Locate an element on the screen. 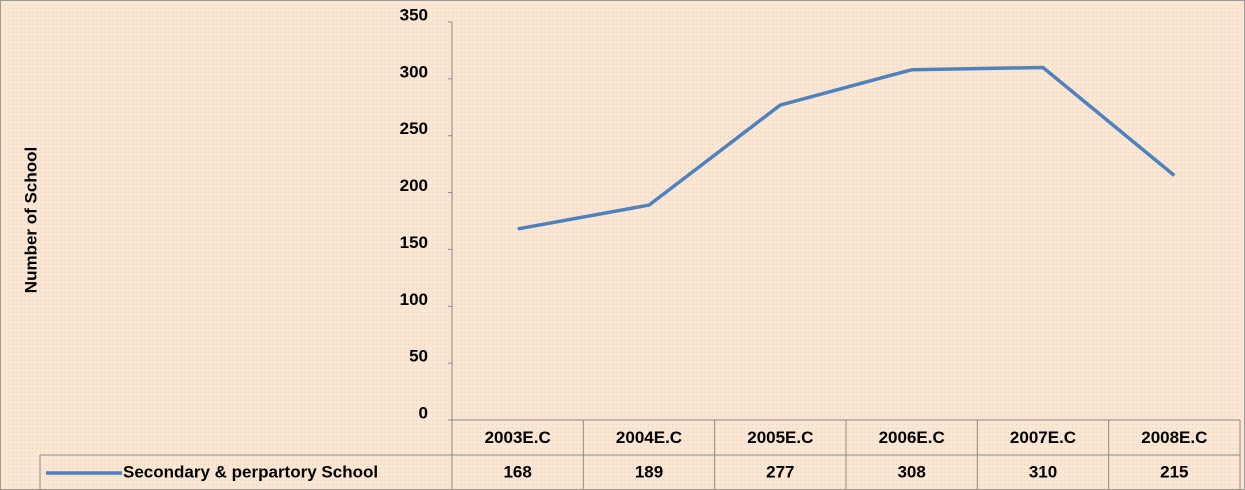 This screenshot has width=1245, height=490. table-value: 189 is located at coordinates (649, 471).